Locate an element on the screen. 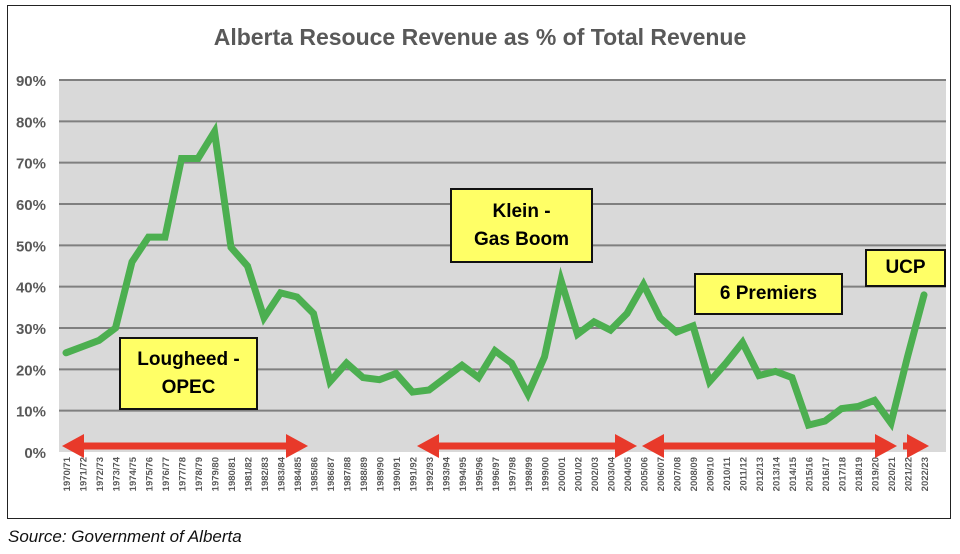  x-tick-label: 1982/83 is located at coordinates (265, 474).